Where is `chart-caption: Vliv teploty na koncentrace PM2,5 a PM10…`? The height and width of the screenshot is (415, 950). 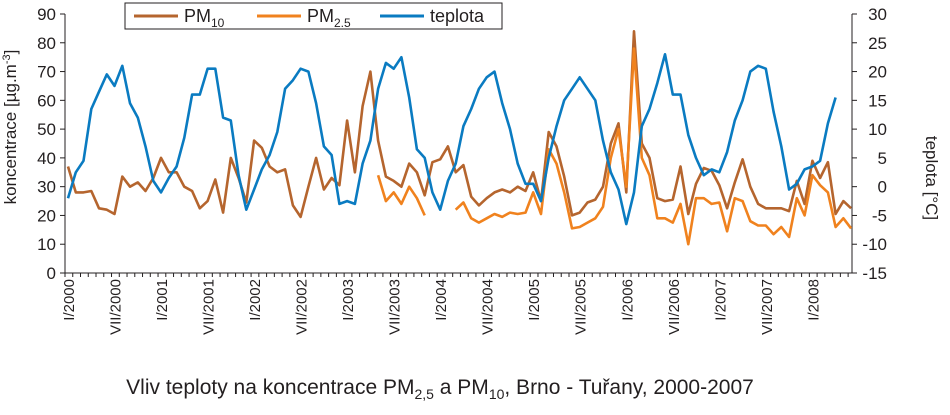 chart-caption: Vliv teploty na koncentrace PM2,5 a PM10… is located at coordinates (440, 389).